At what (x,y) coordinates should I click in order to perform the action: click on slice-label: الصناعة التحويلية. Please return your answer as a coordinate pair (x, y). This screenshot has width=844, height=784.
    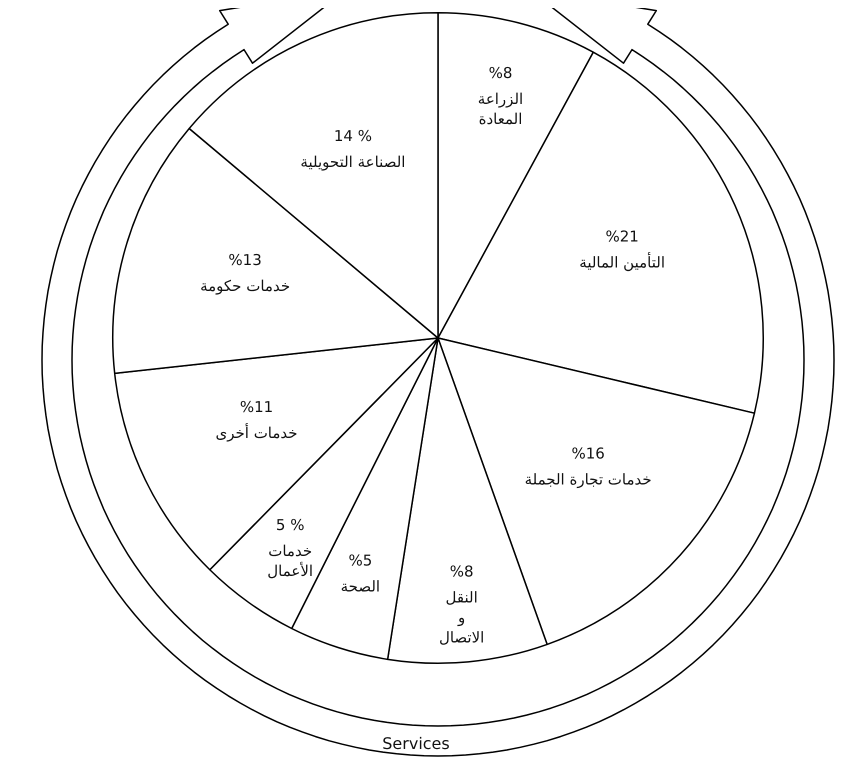
    Looking at the image, I should click on (353, 162).